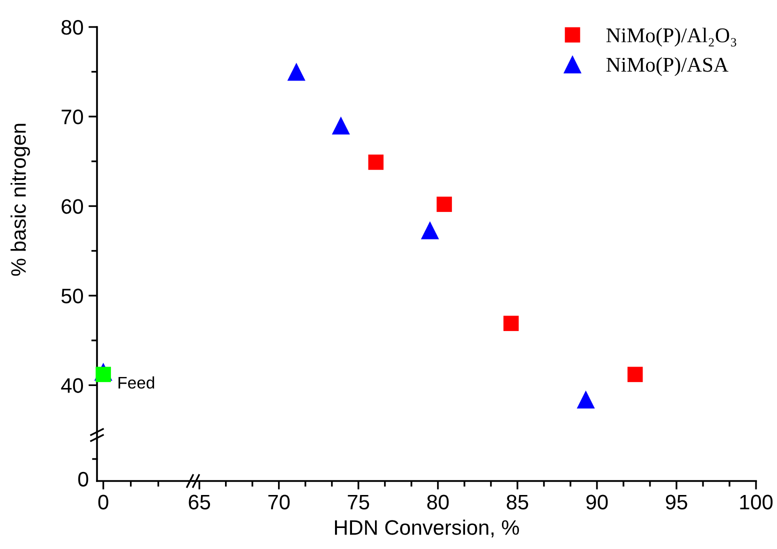 The width and height of the screenshot is (777, 549). Describe the element at coordinates (136, 382) in the screenshot. I see `annotation: Feed` at that location.